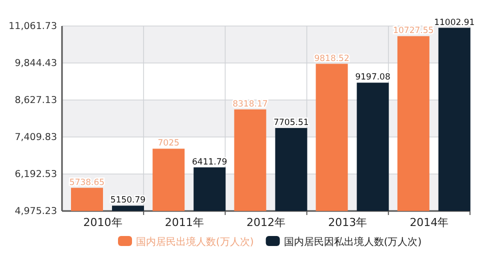 Image resolution: width=490 pixels, height=262 pixels. I want to click on data-label: 6411.79, so click(210, 162).